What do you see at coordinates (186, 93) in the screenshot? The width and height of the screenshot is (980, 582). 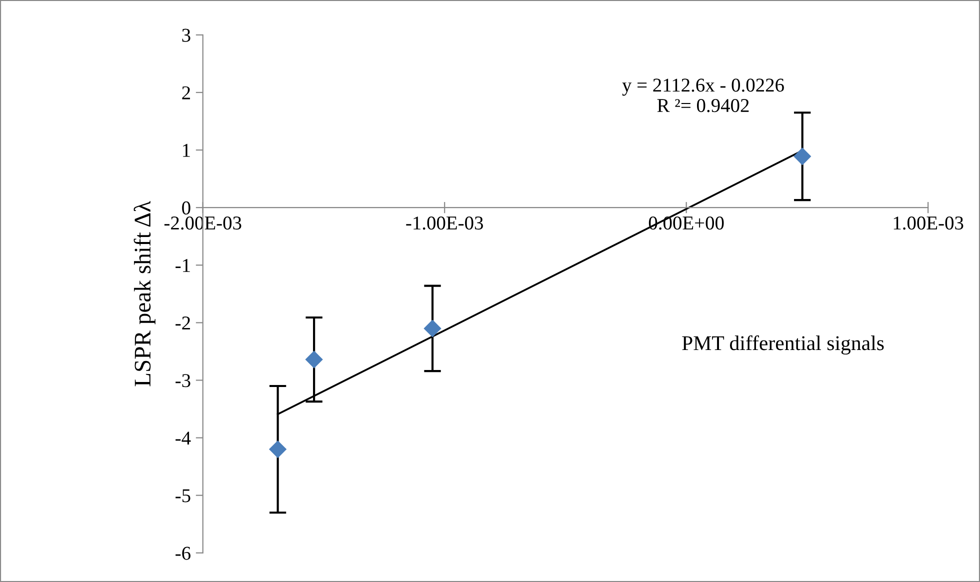 I see `y-tick-label: 2` at bounding box center [186, 93].